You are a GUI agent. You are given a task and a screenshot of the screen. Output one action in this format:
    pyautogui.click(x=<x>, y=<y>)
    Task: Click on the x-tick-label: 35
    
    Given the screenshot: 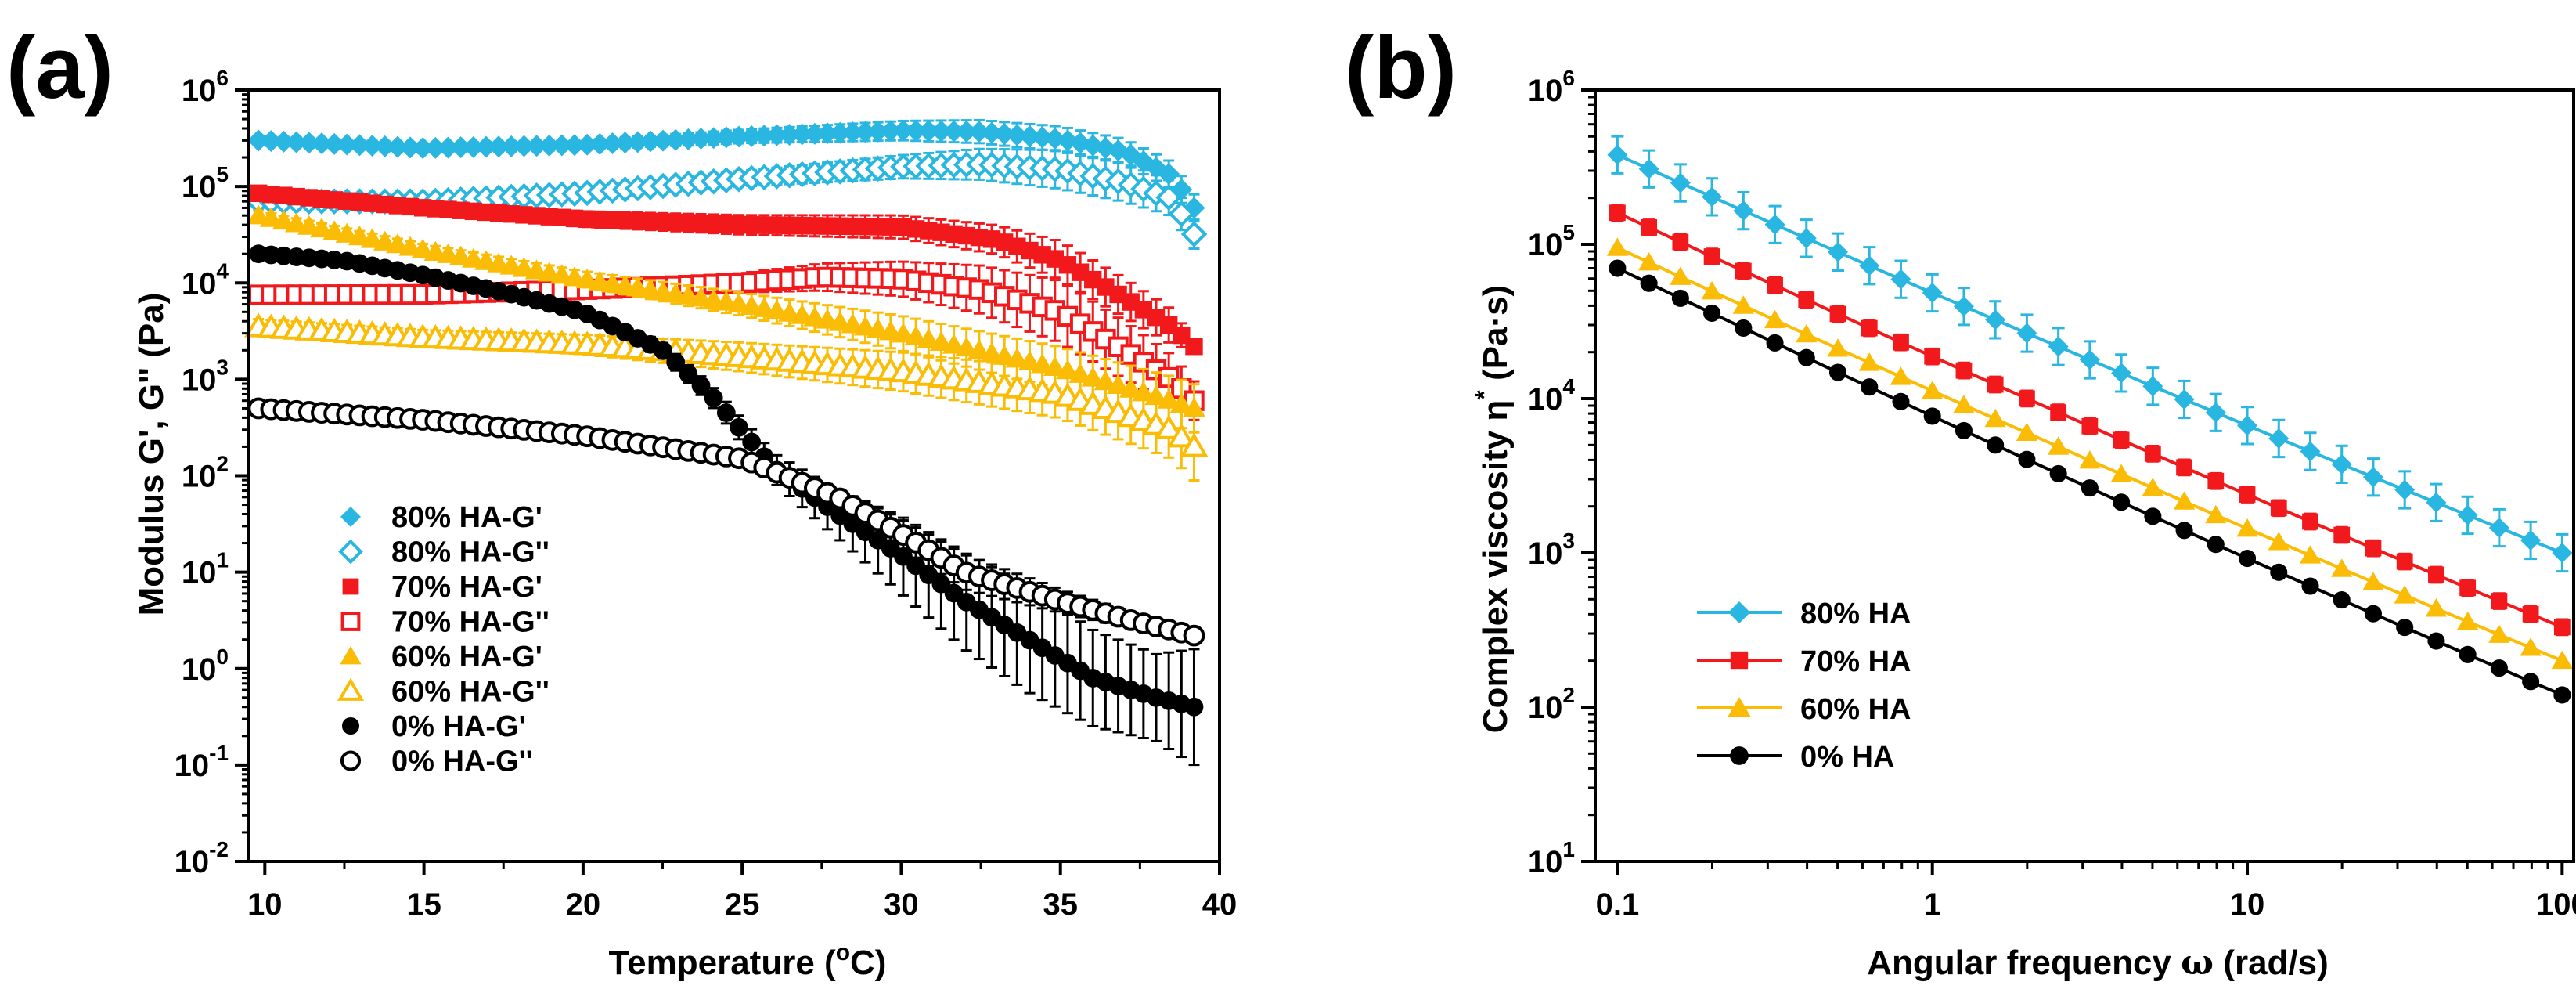 What is the action you would take?
    pyautogui.click(x=1060, y=904)
    